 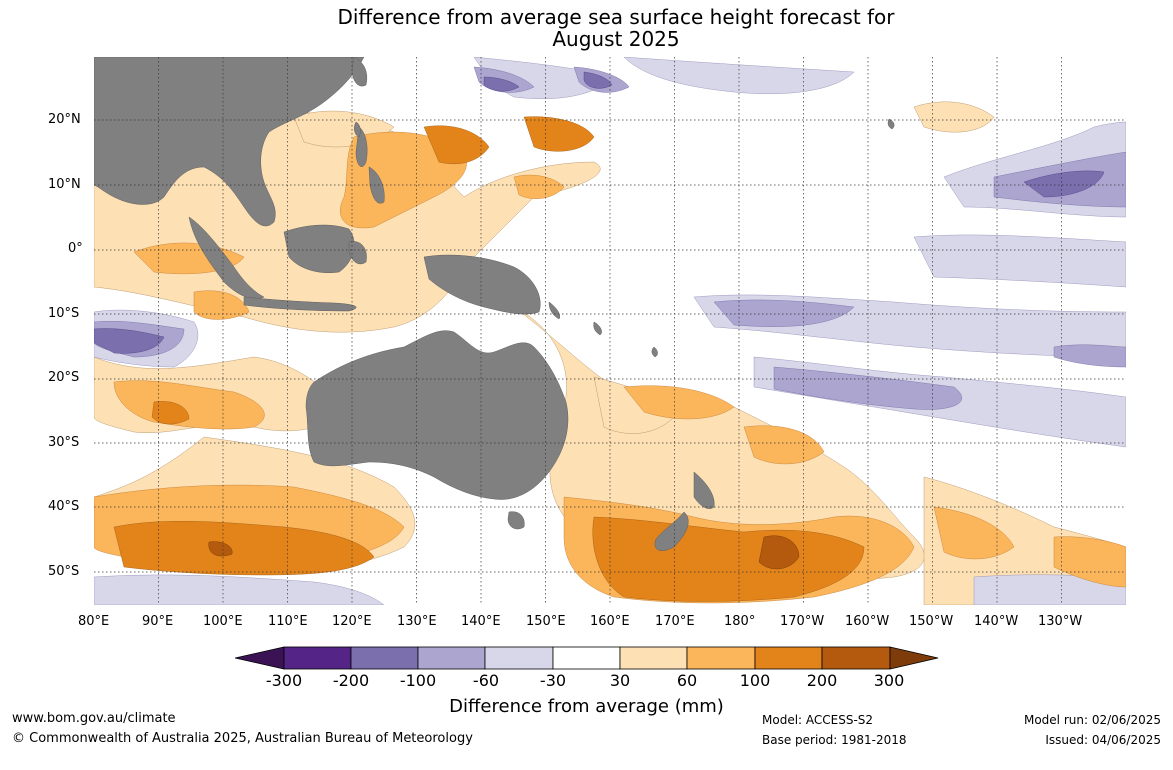 I want to click on anomaly-200-300-regions, so click(x=504, y=552).